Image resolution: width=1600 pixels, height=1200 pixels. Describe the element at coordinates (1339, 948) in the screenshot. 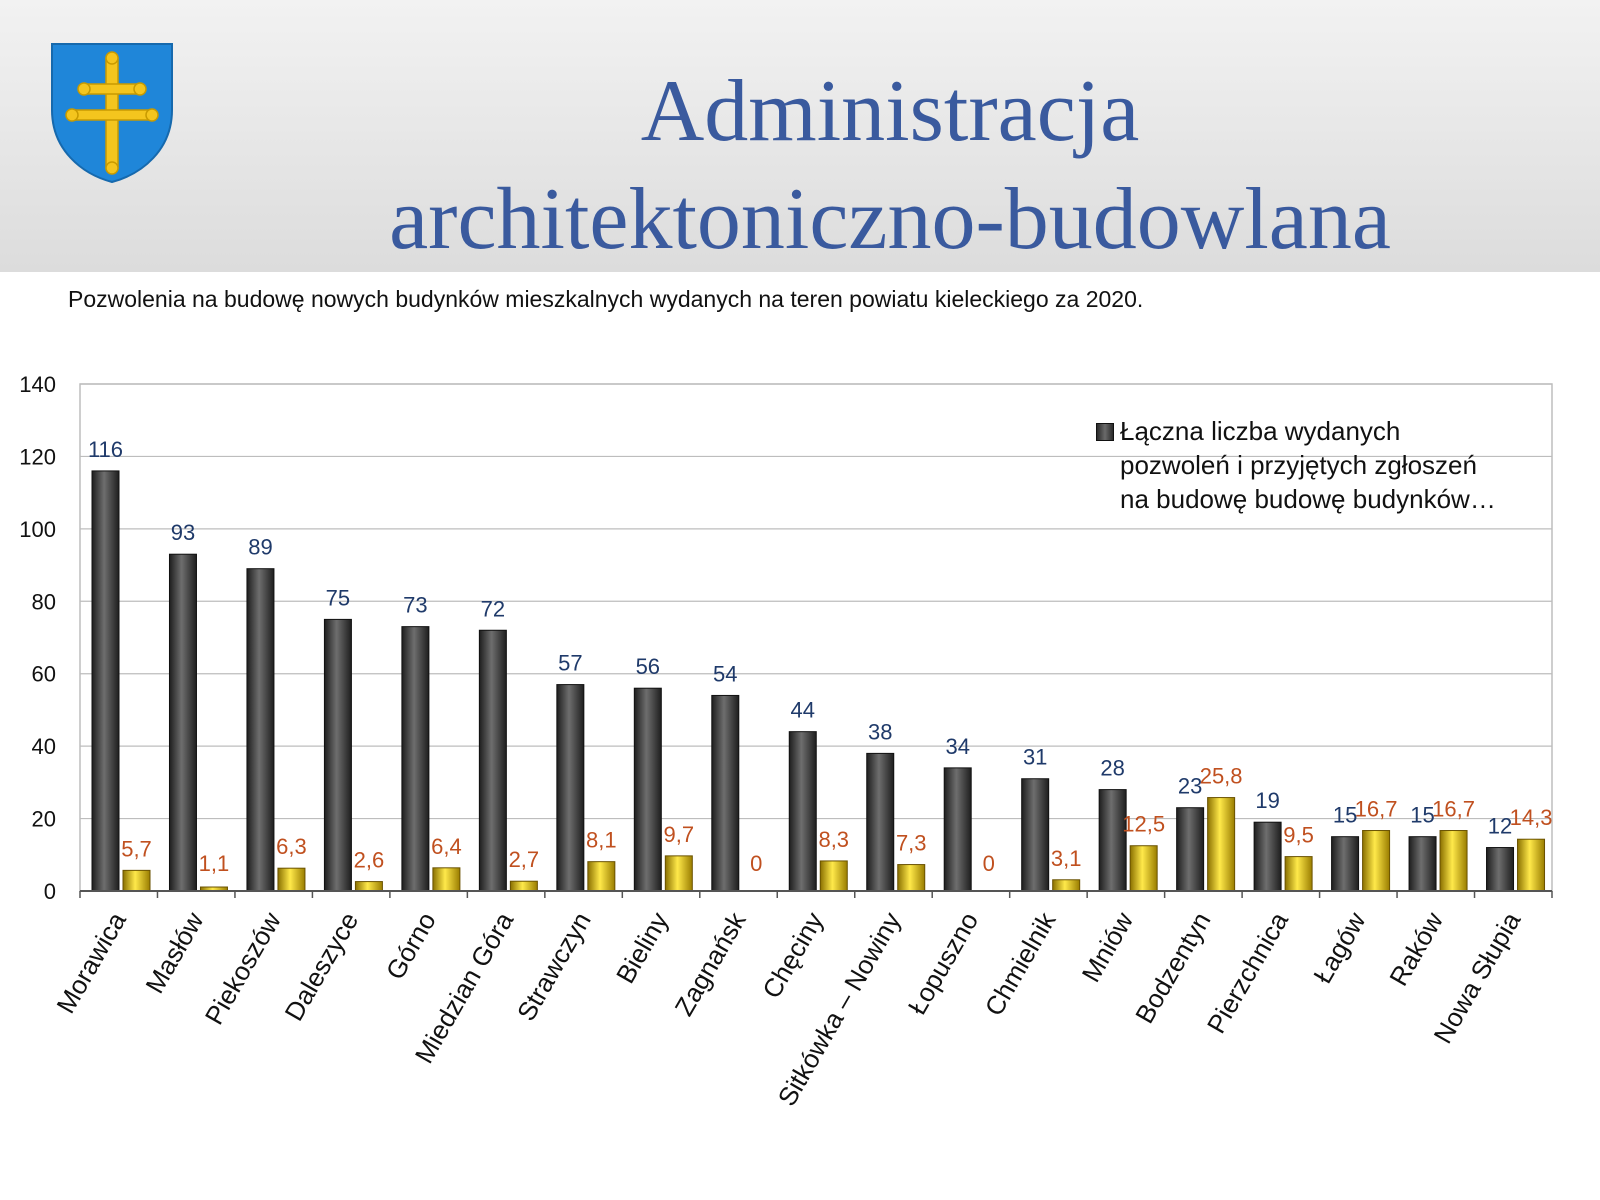

I see `x-category-label: Łagów` at that location.